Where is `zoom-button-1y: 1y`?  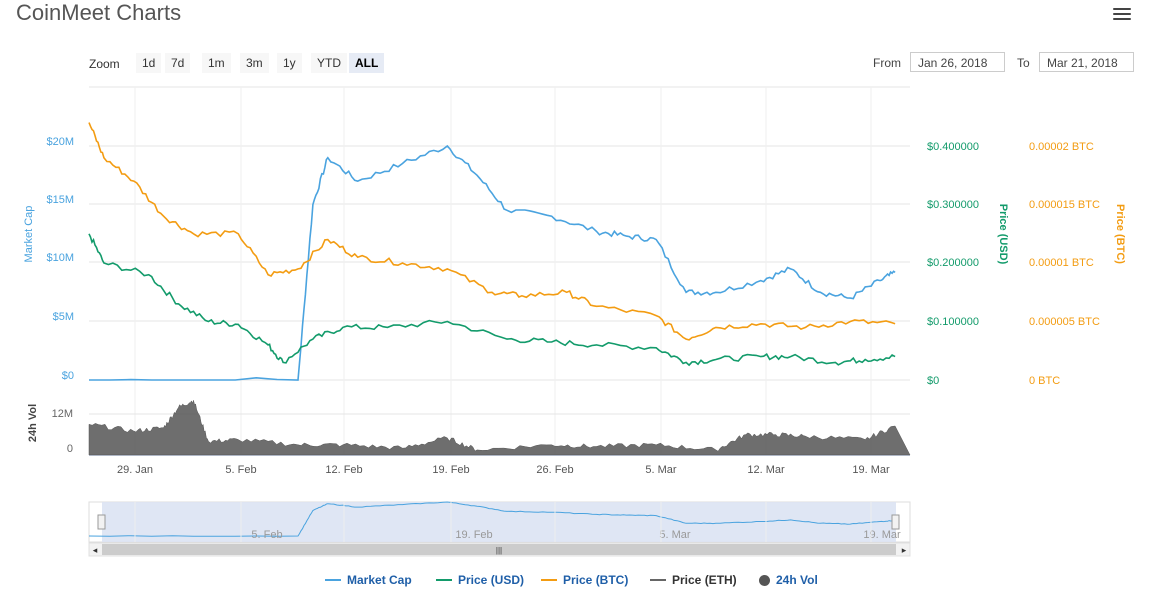
zoom-button-1y: 1y is located at coordinates (289, 63).